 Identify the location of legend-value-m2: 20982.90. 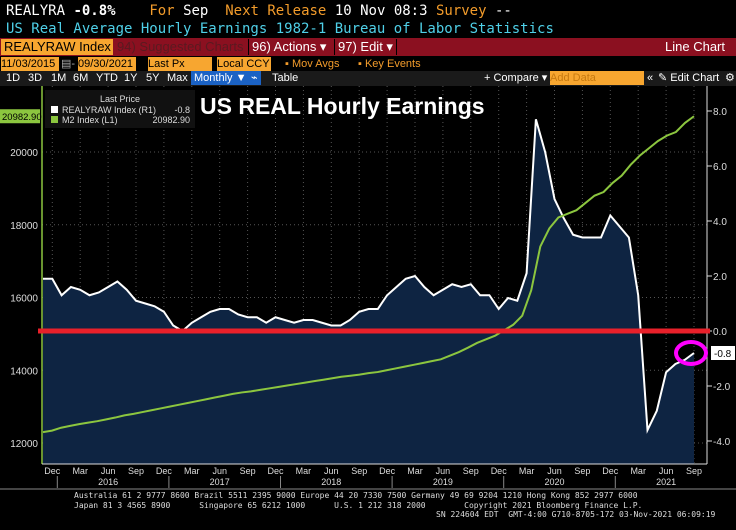
(171, 120).